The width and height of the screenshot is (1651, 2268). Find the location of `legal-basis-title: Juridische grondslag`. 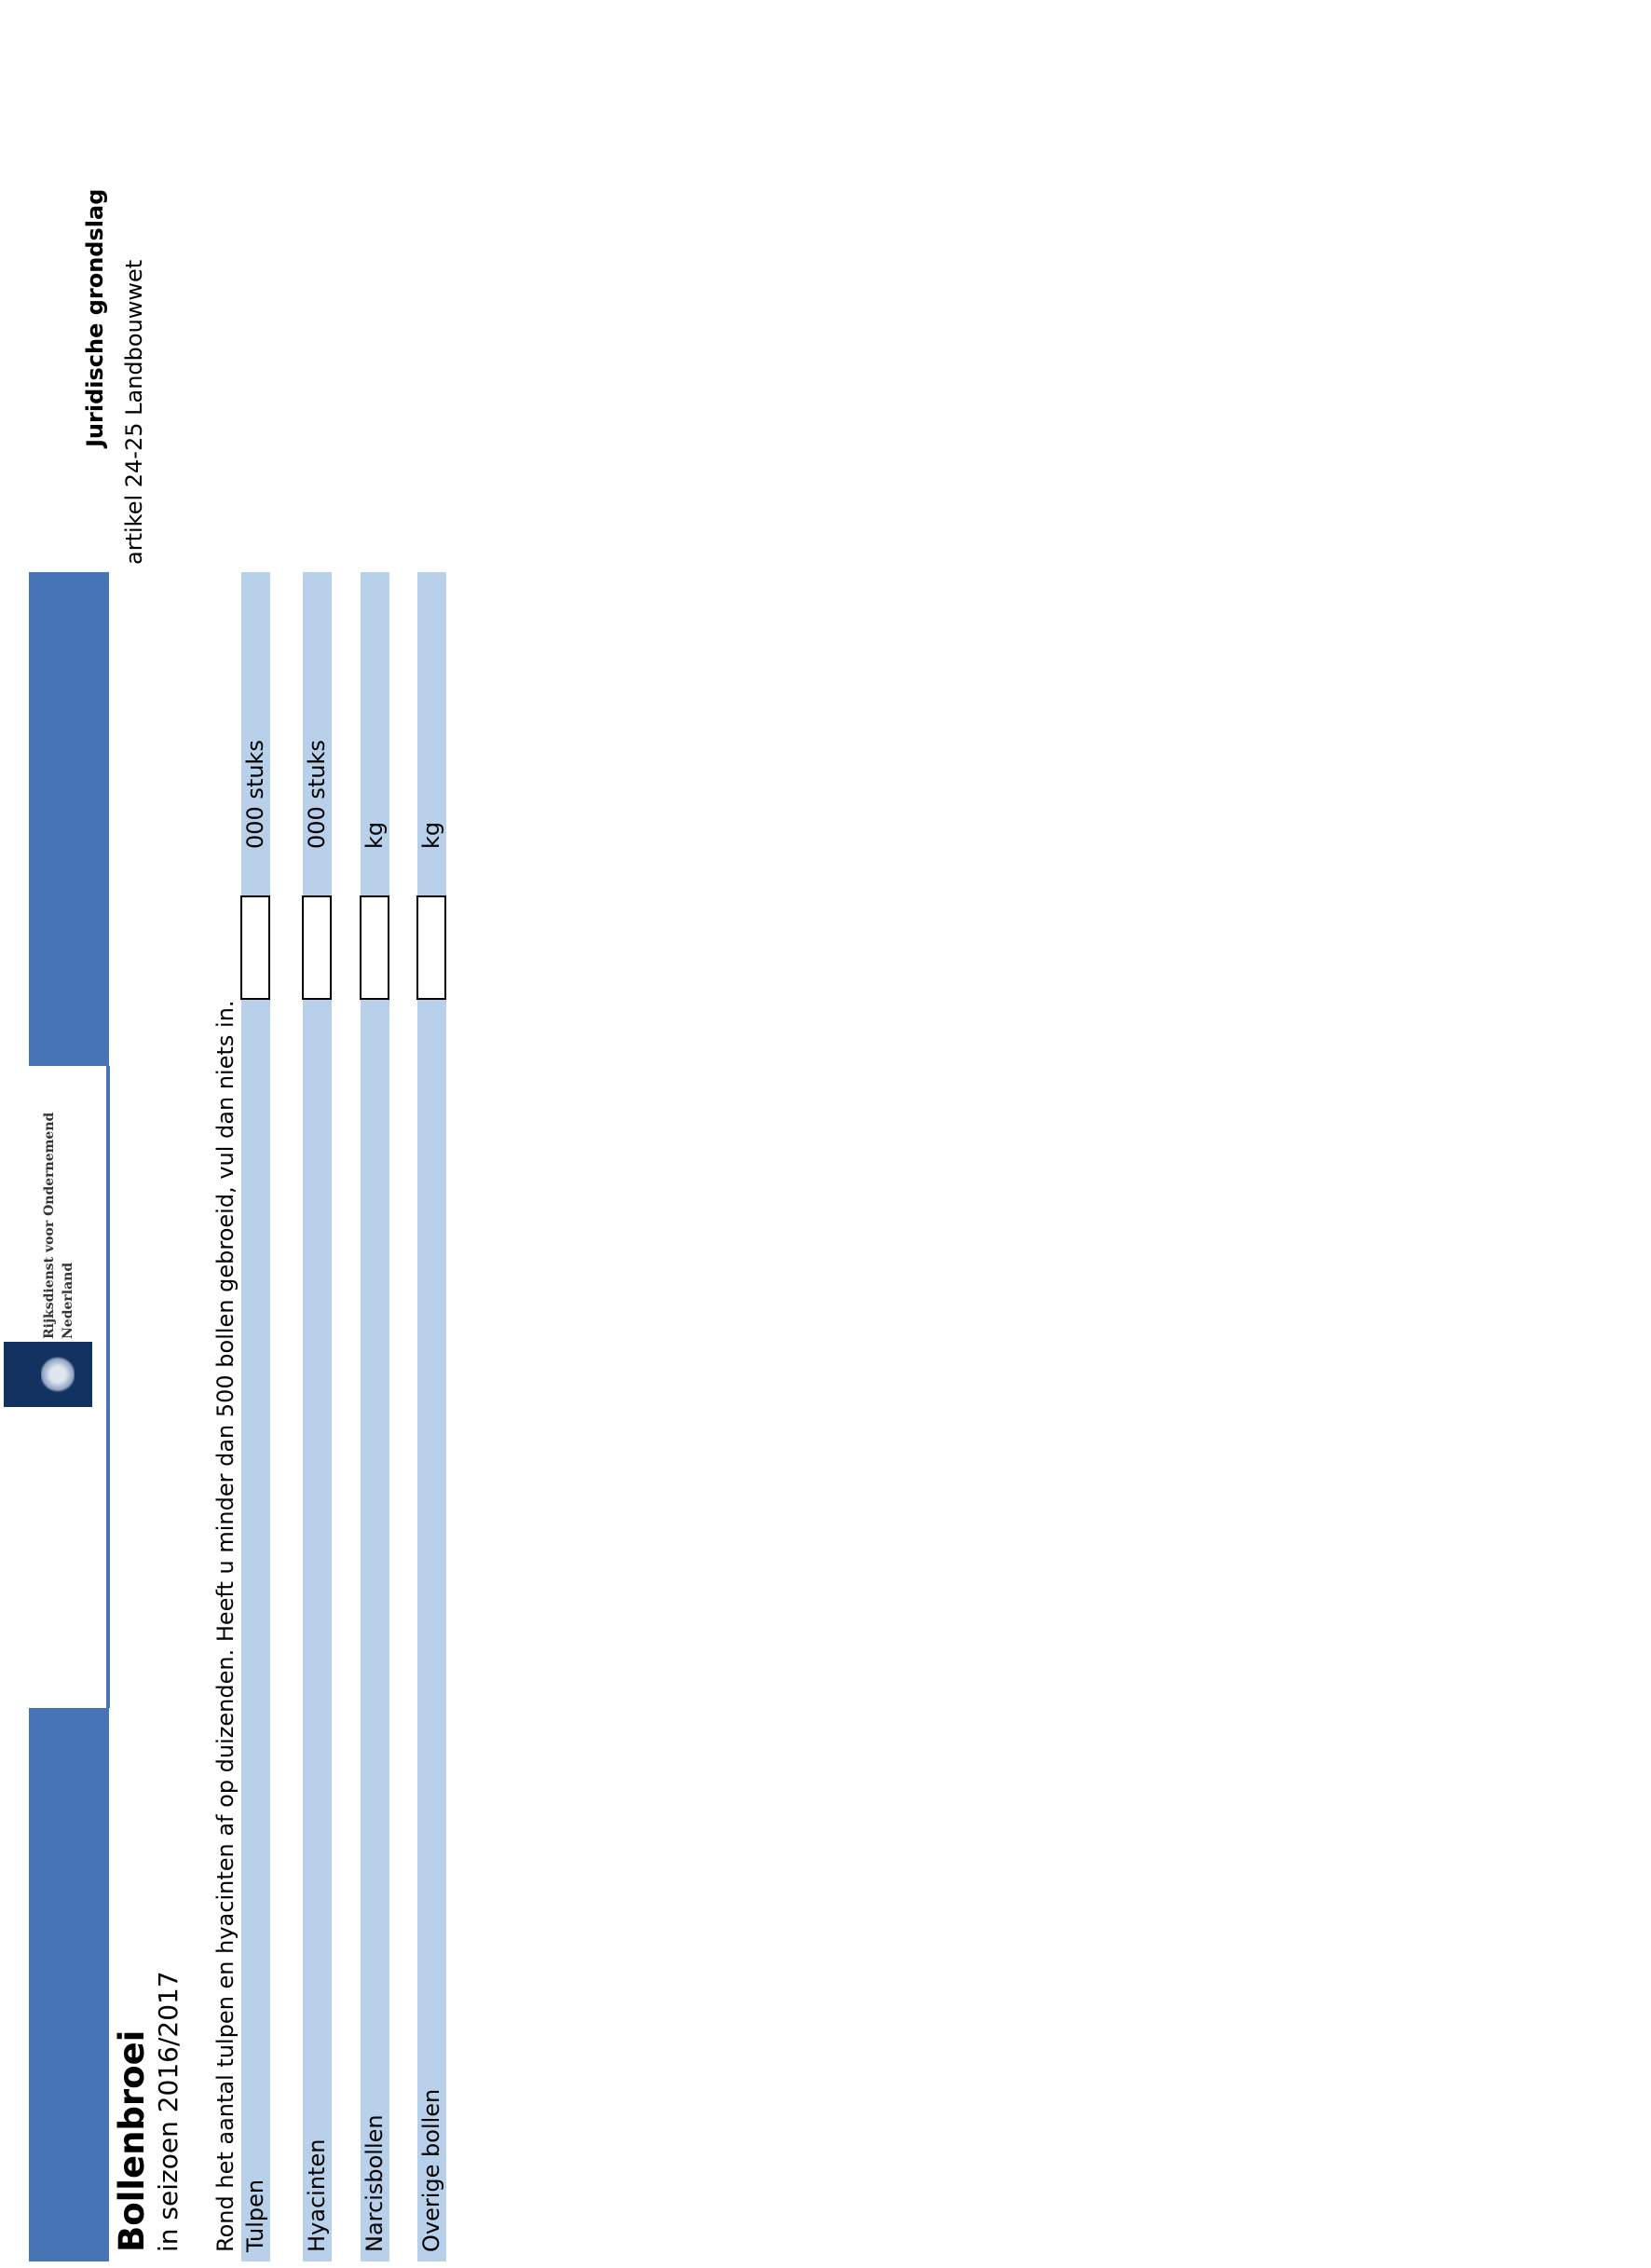

legal-basis-title: Juridische grondslag is located at coordinates (95, 317).